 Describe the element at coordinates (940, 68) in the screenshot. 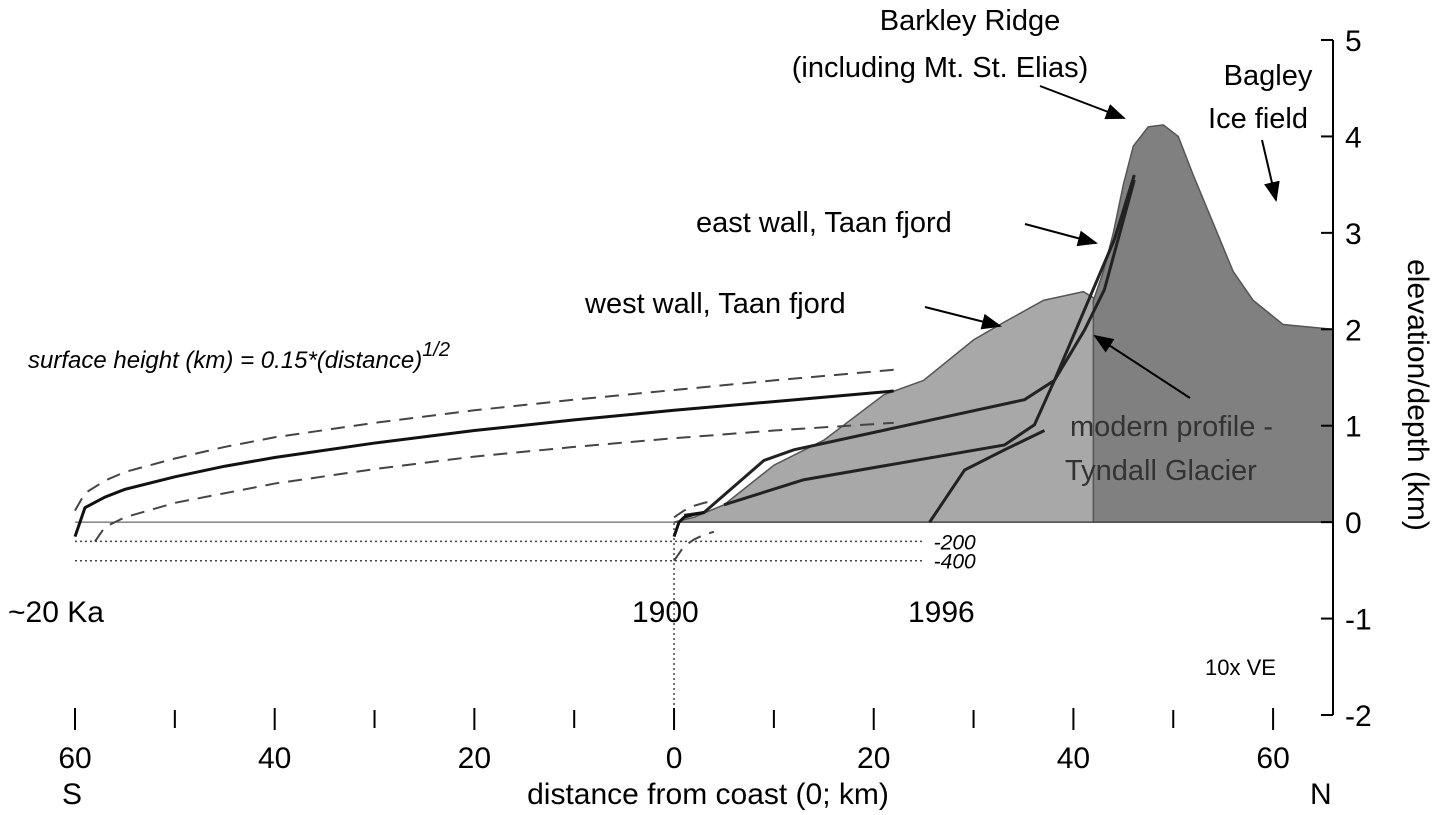

I see `annotation: (including Mt. St. Elias)` at that location.